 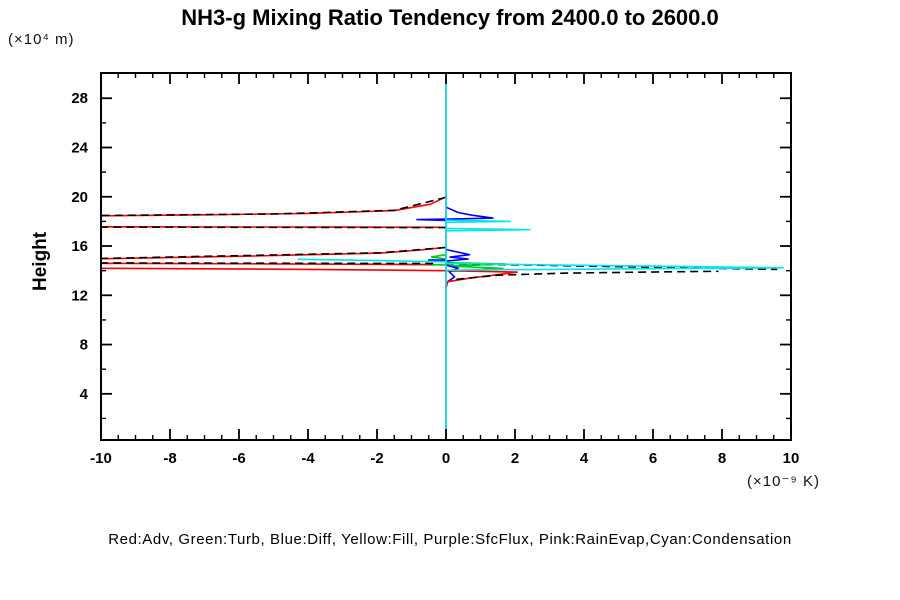 I want to click on x-axis-unit-label: (×10⁻⁹ K), so click(x=783, y=481).